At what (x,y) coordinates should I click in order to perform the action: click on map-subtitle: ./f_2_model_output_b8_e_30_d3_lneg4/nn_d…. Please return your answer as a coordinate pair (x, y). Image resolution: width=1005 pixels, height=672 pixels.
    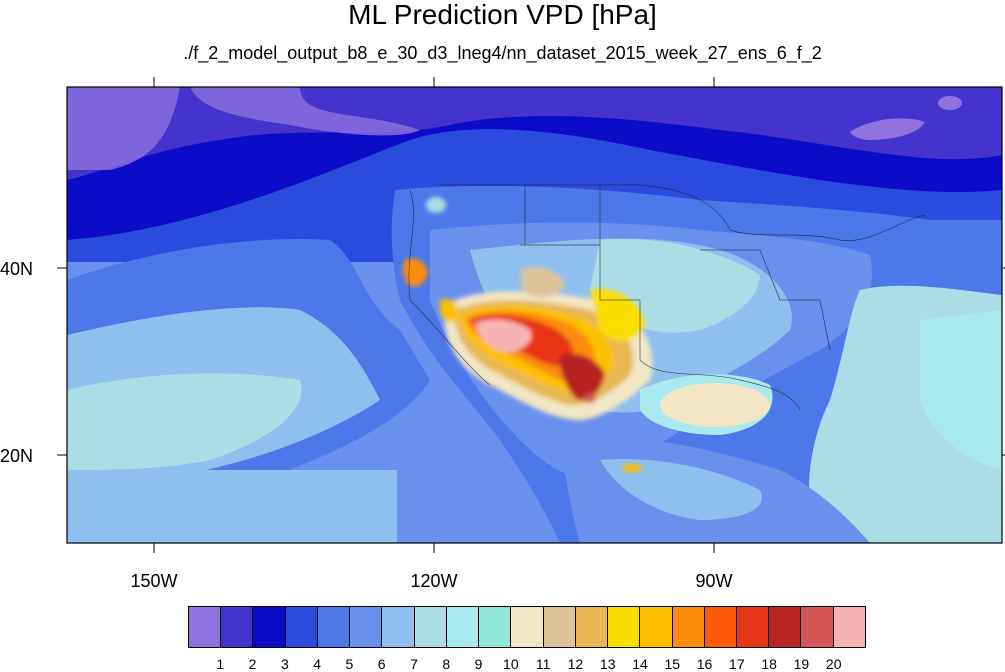
    Looking at the image, I should click on (502, 53).